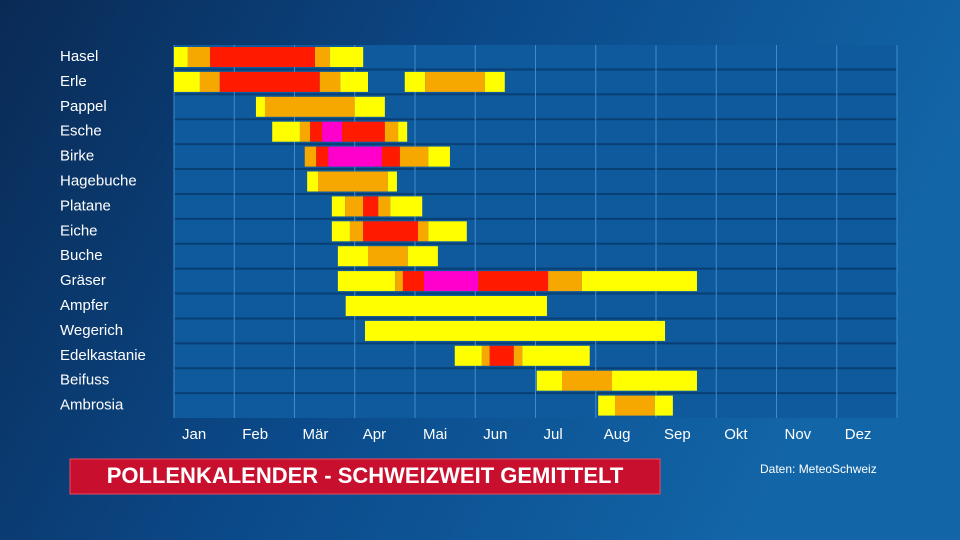  Describe the element at coordinates (617, 434) in the screenshot. I see `x-tick-label: Aug` at that location.